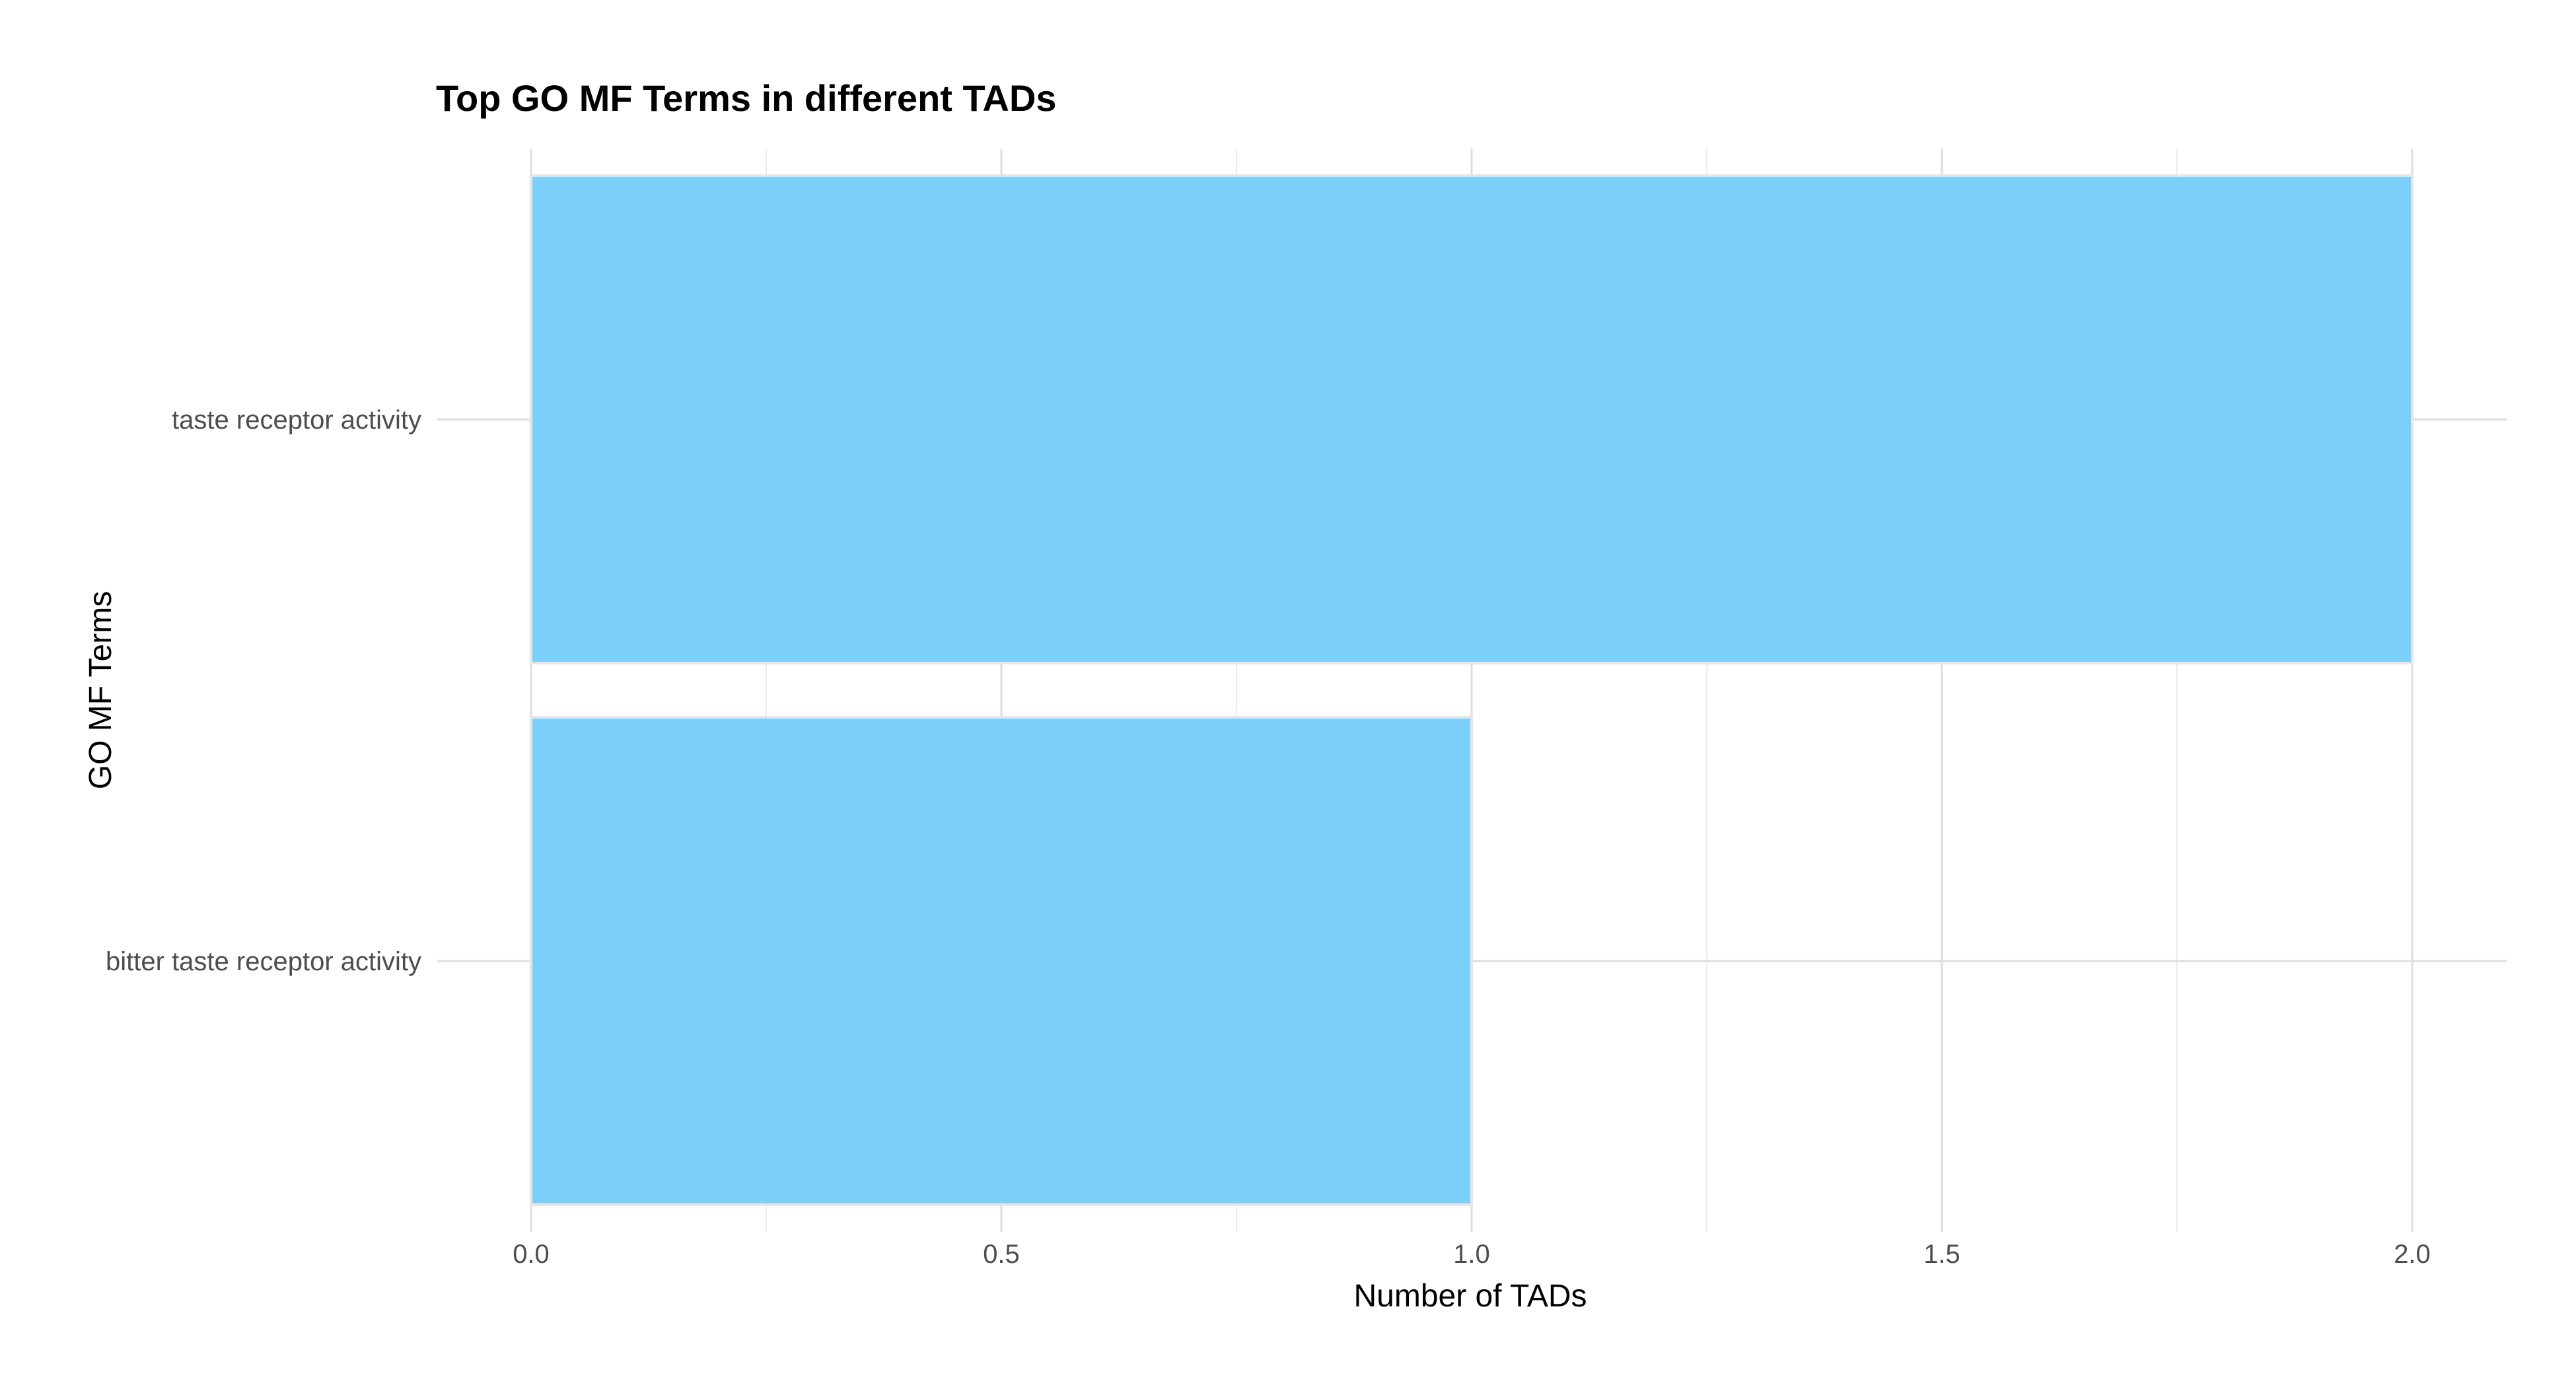 The image size is (2576, 1387). I want to click on x-tick-label: 0.0, so click(531, 1254).